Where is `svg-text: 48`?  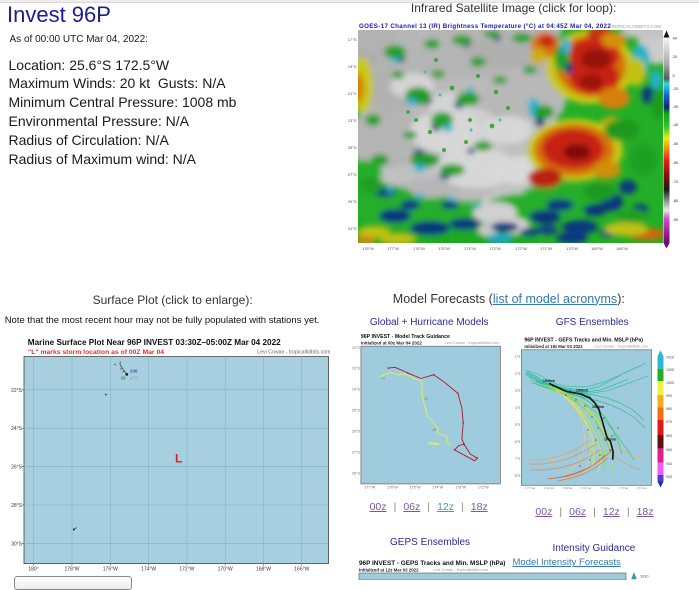
svg-text: 48 is located at coordinates (434, 430).